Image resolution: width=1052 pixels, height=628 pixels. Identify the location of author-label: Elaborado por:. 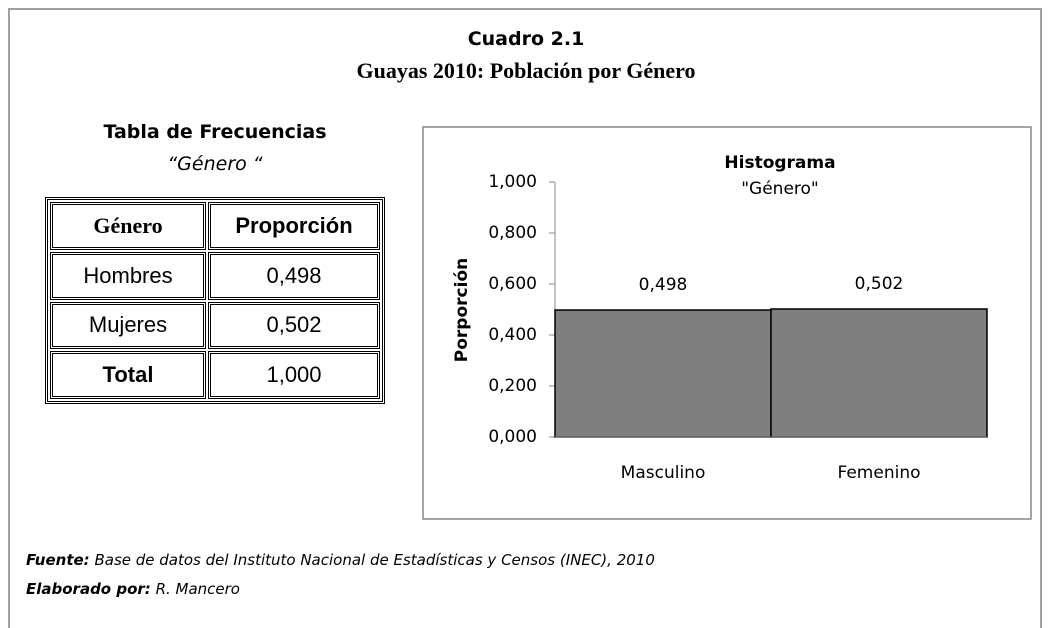
(88, 589).